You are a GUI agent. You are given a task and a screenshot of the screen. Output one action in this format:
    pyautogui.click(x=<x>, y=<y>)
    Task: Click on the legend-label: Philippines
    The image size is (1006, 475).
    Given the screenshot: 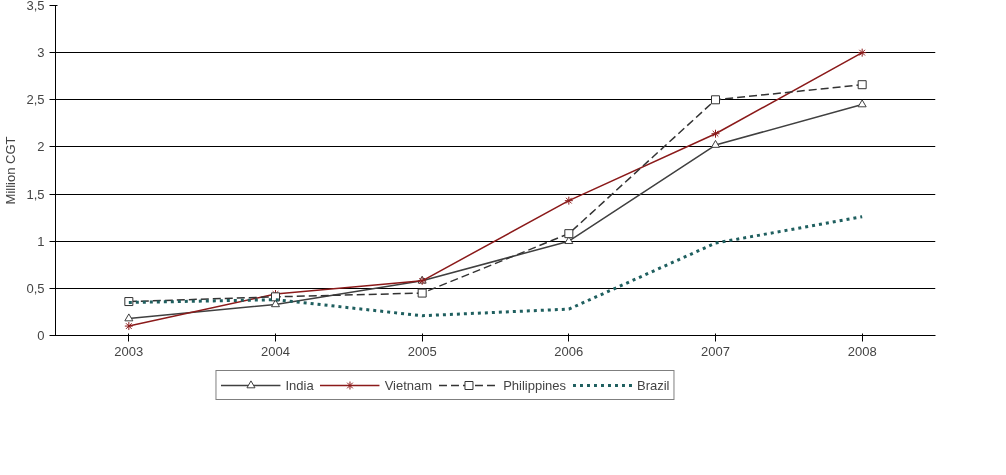 What is the action you would take?
    pyautogui.click(x=534, y=385)
    